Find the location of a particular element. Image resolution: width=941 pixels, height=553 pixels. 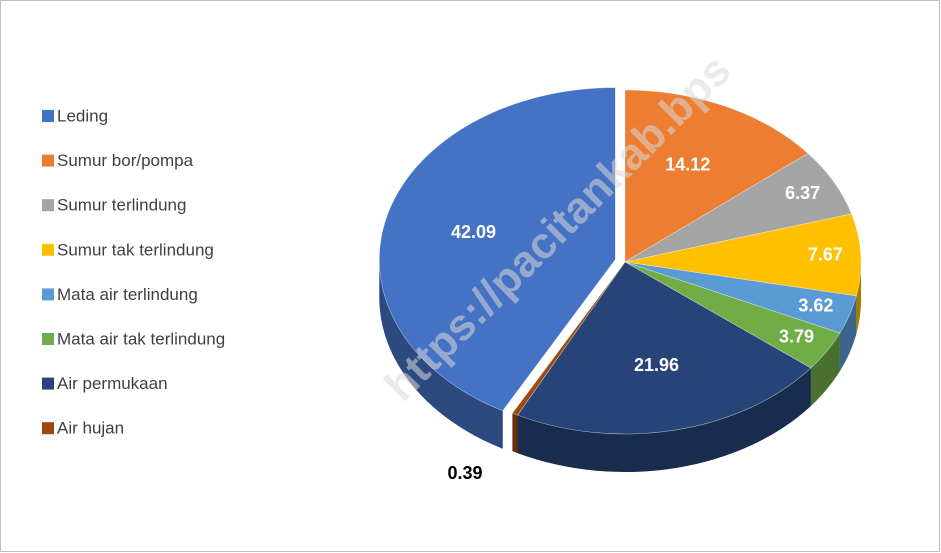

data-label: 3.62 is located at coordinates (815, 306).